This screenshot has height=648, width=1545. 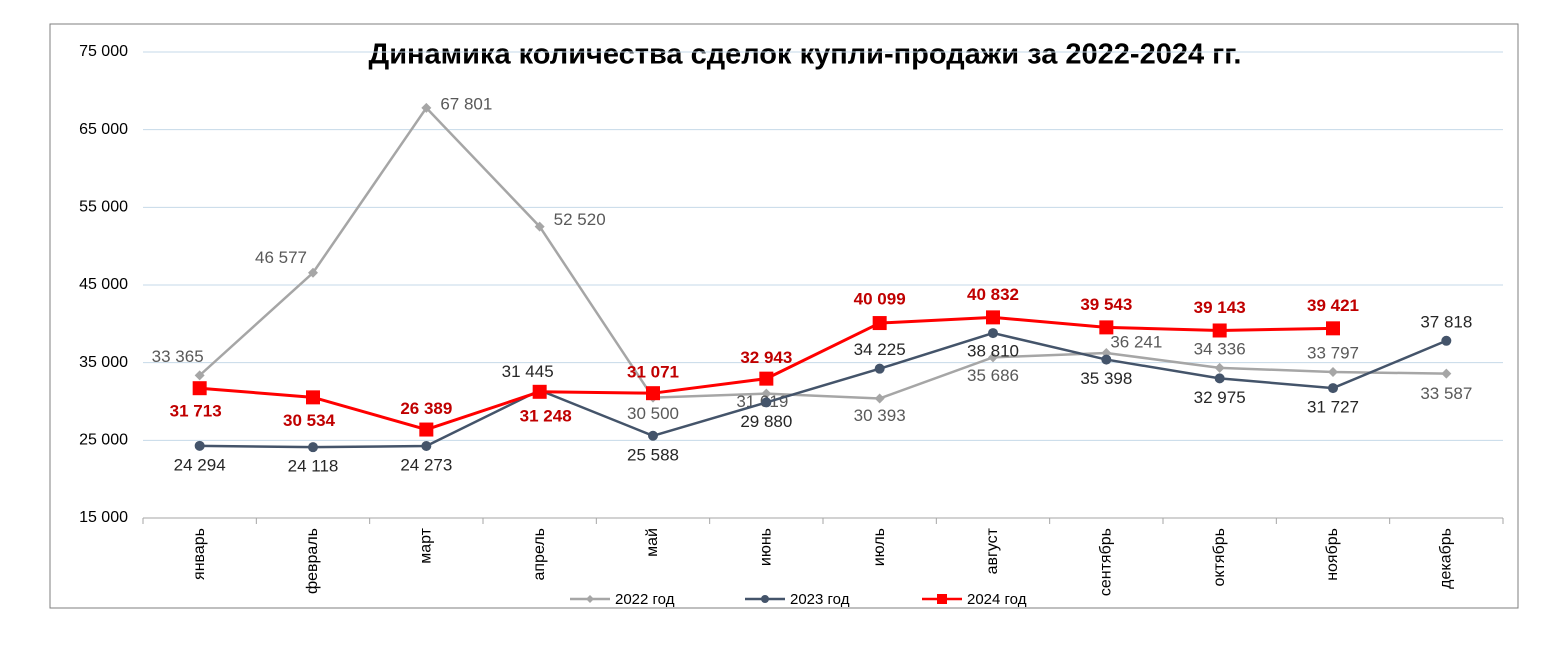 What do you see at coordinates (103, 517) in the screenshot?
I see `y-tick-label: 15 000` at bounding box center [103, 517].